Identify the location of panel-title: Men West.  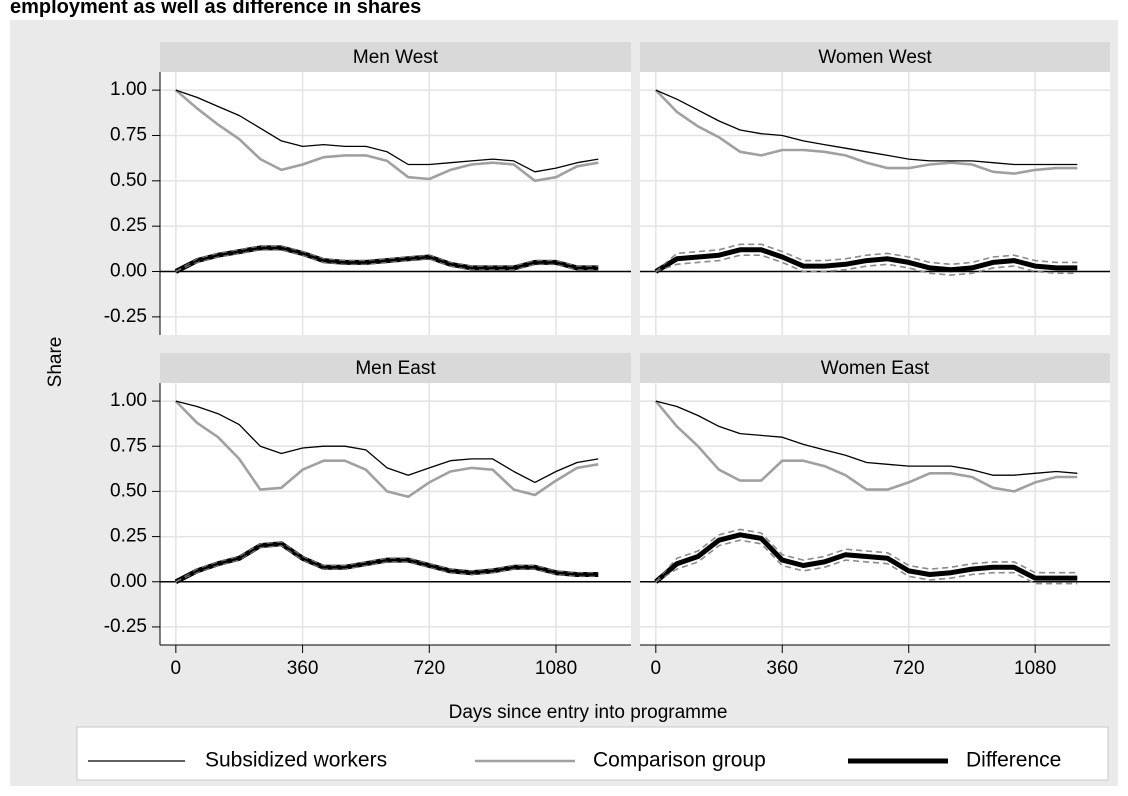
(396, 57).